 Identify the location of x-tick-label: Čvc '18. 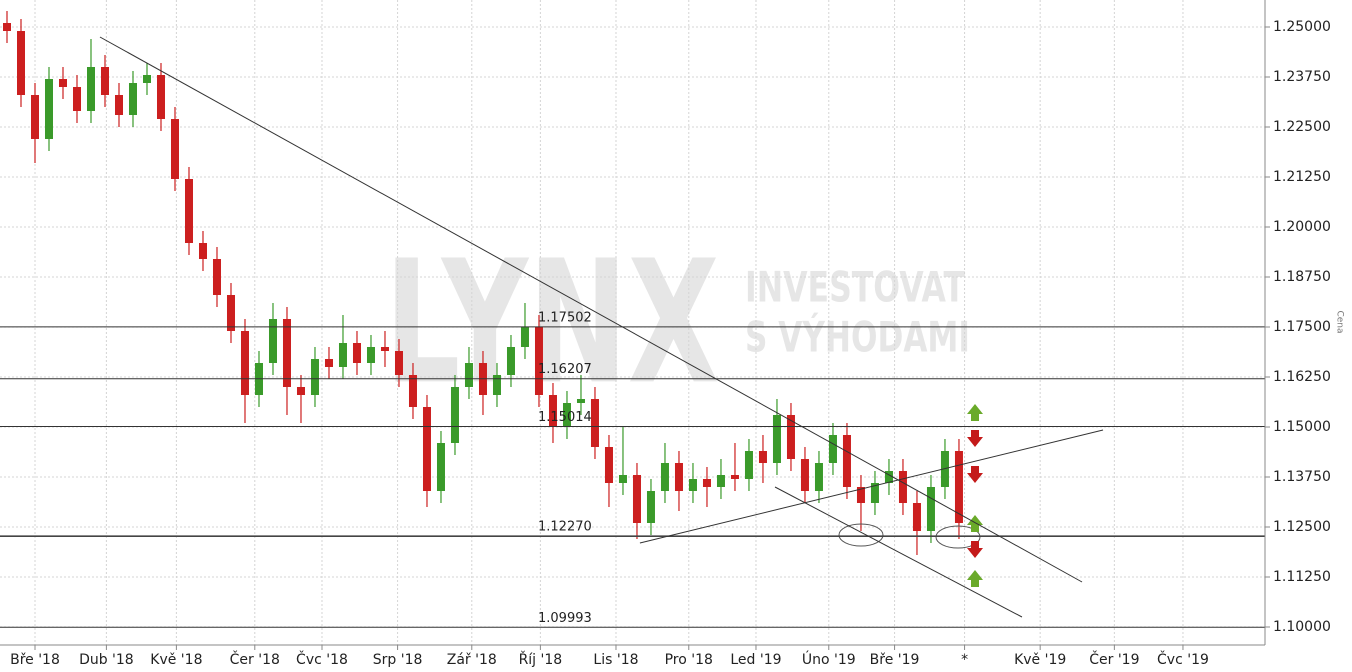
(322, 659).